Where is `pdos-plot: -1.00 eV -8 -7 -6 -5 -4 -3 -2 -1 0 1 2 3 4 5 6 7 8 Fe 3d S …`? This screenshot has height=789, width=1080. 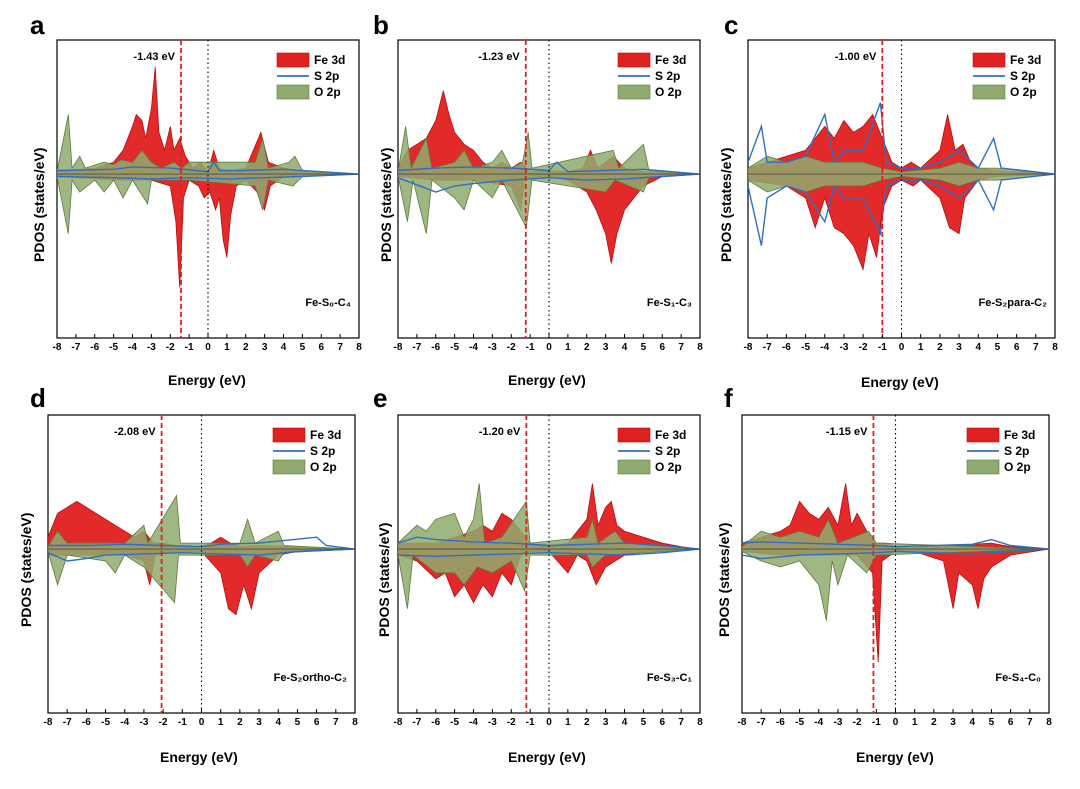
pdos-plot: -1.00 eV -8 -7 -6 -5 -4 -3 -2 -1 0 1 2 3 4 5 6 7 8 Fe 3d S … is located at coordinates (901, 196).